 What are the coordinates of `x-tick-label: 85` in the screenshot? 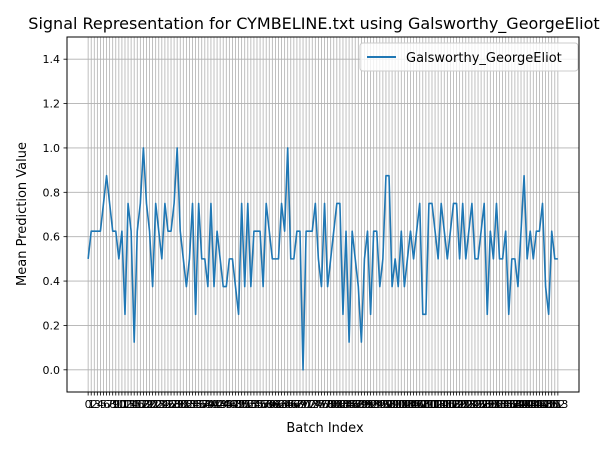 It's located at (349, 404).